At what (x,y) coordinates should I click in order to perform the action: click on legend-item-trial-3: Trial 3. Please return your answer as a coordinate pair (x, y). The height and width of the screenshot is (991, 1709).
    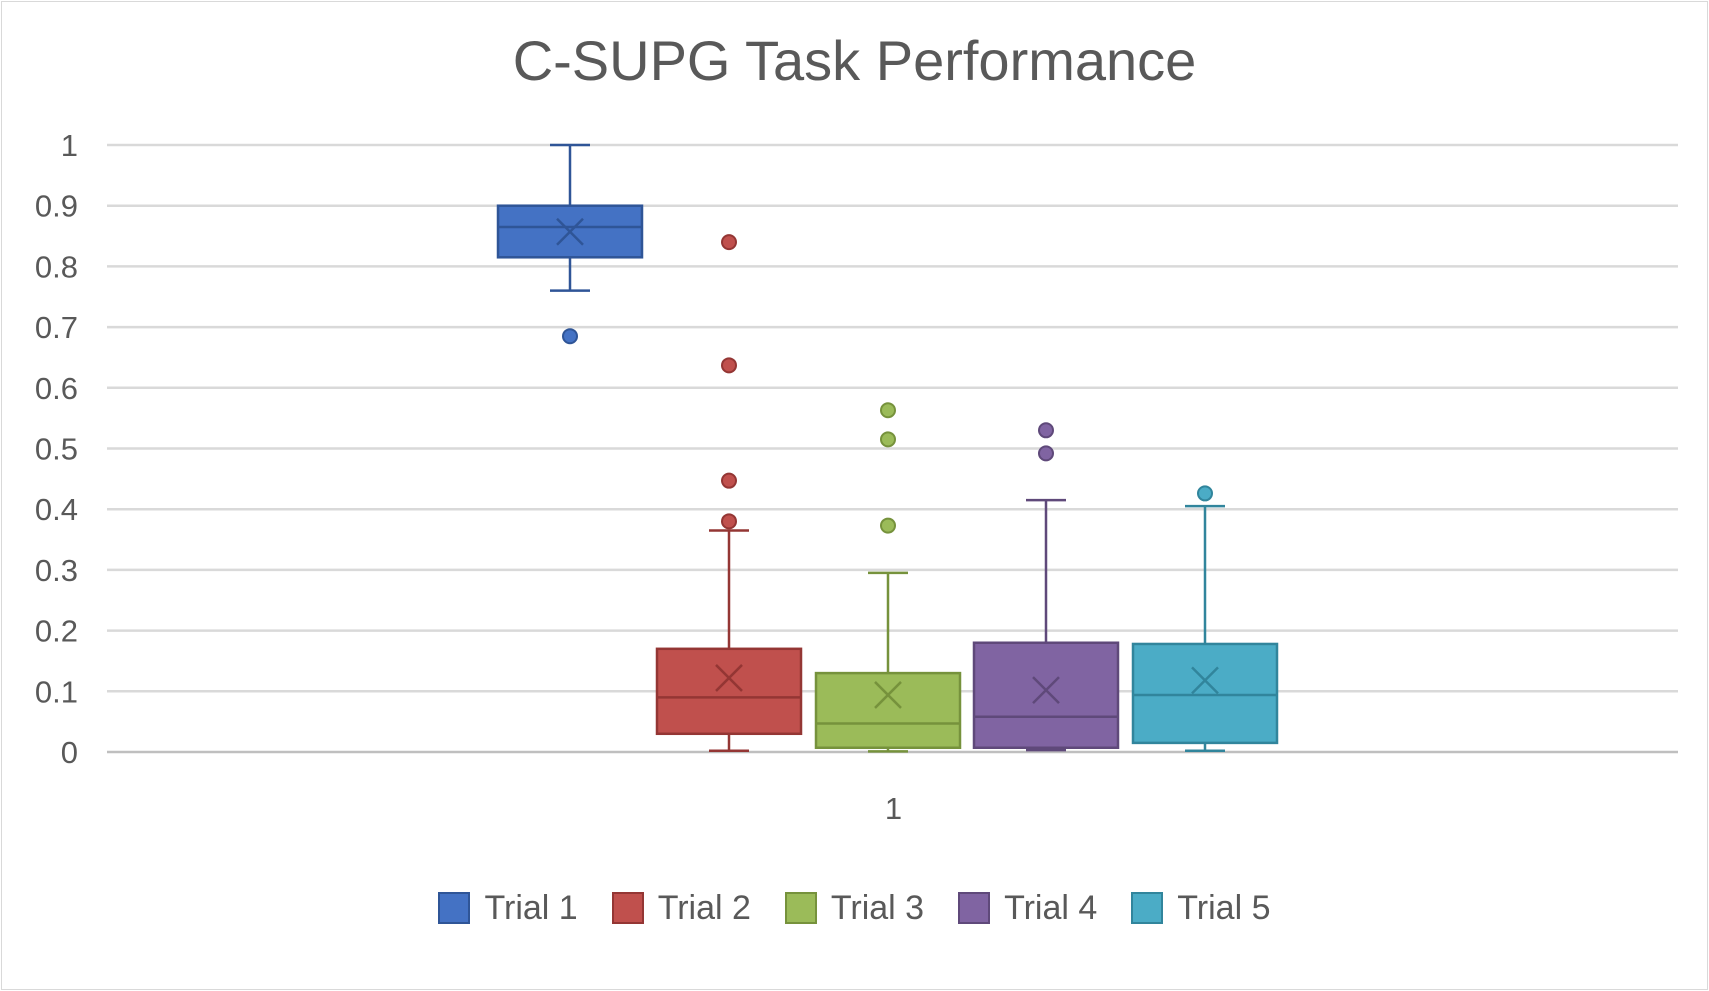
    Looking at the image, I should click on (854, 908).